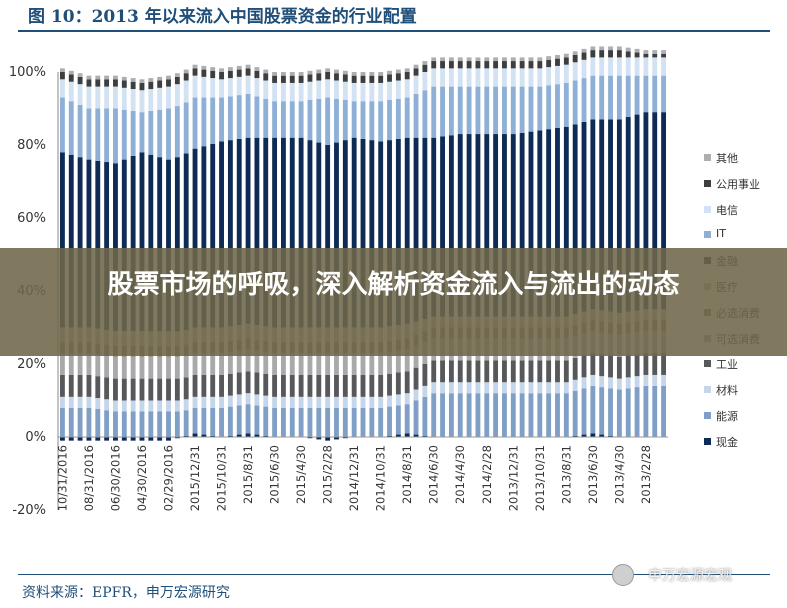 This screenshot has height=608, width=787. Describe the element at coordinates (31, 145) in the screenshot. I see `y-tick-label: 80%` at that location.